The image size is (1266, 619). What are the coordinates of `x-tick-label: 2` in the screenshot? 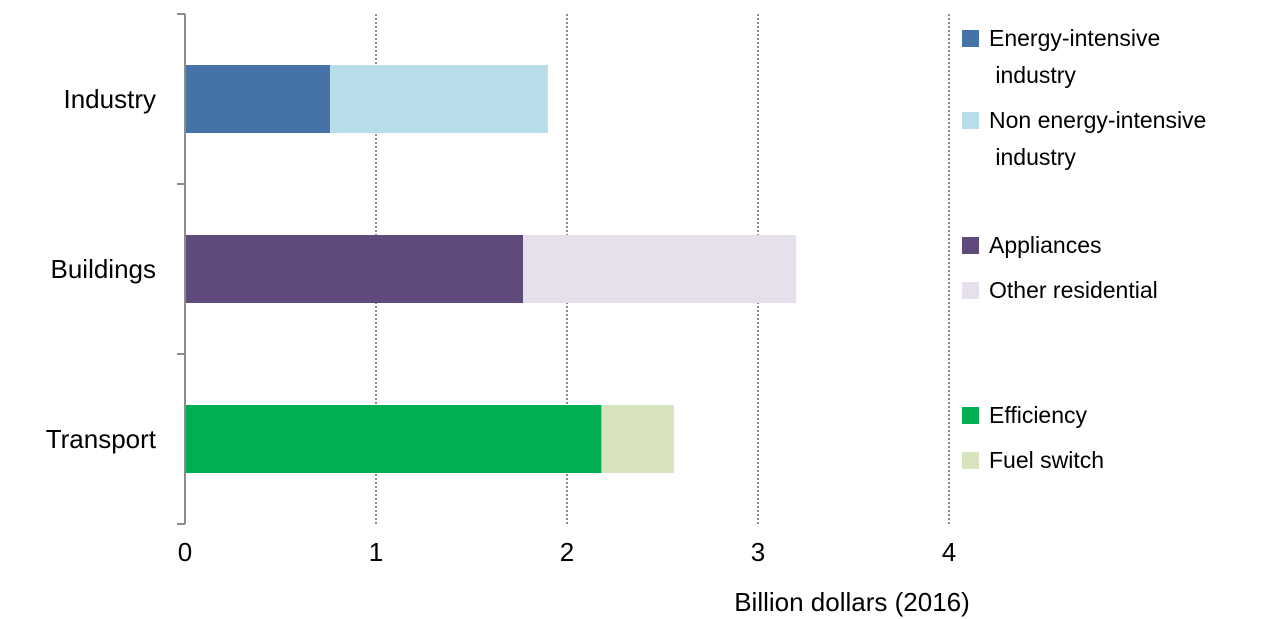 It's located at (567, 552).